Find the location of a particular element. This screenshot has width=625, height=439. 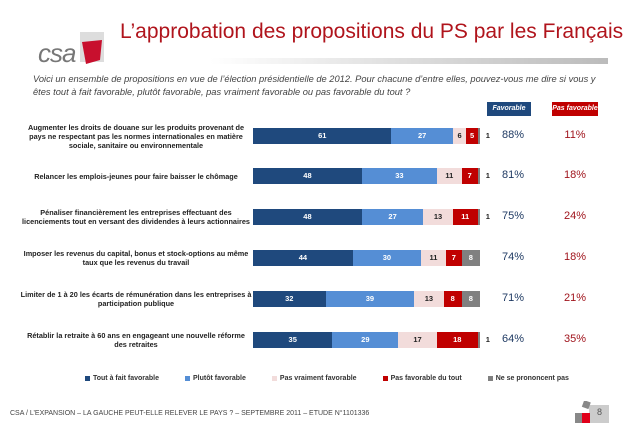

data-label: 35 is located at coordinates (292, 339).